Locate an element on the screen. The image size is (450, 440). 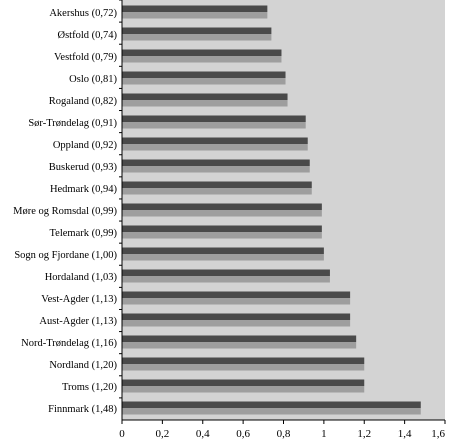
category-label: Telemark (0,99) is located at coordinates (84, 233).